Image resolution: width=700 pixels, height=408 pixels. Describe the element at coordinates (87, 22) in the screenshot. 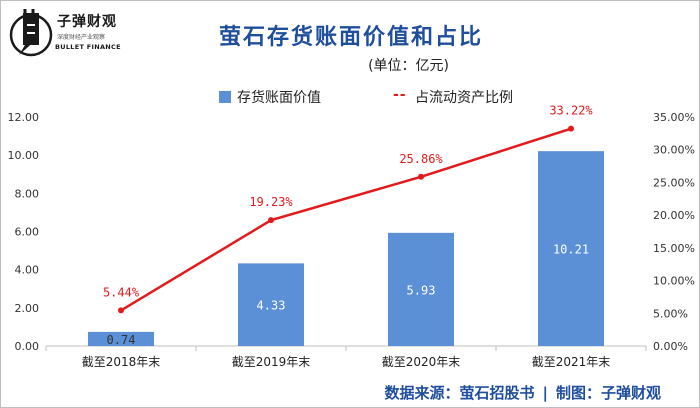

I see `brand-name: 子弹财观` at that location.